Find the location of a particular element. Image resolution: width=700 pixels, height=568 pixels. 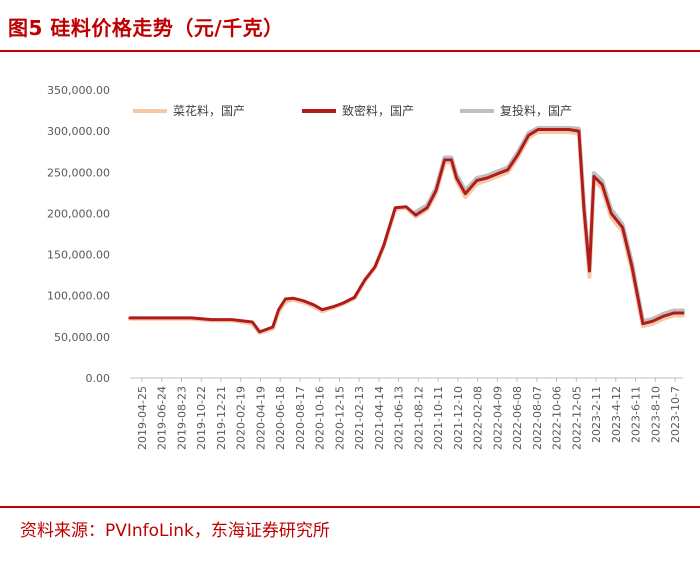

x-tick-label: 2020-06-18 is located at coordinates (280, 418).